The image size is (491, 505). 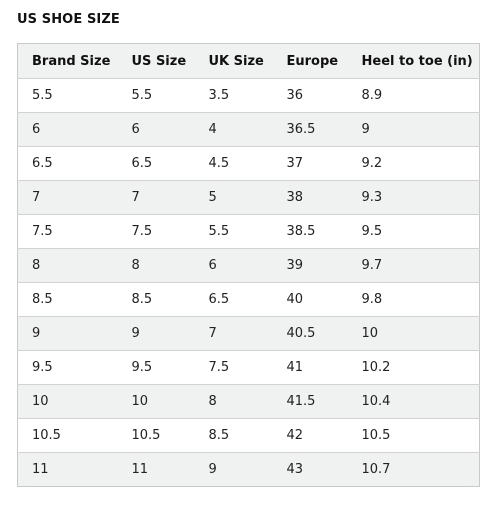 I want to click on cell-brand-size: 8.5, so click(x=67, y=299).